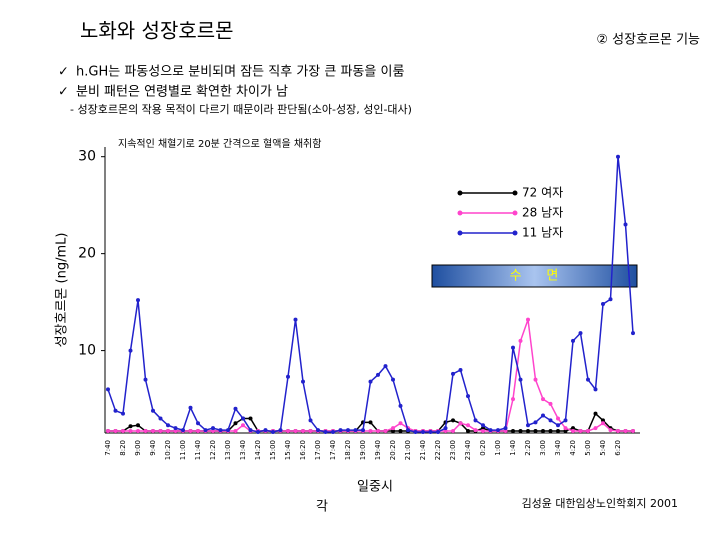 The width and height of the screenshot is (720, 540). What do you see at coordinates (258, 450) in the screenshot?
I see `x-tick-label: 14:20` at bounding box center [258, 450].